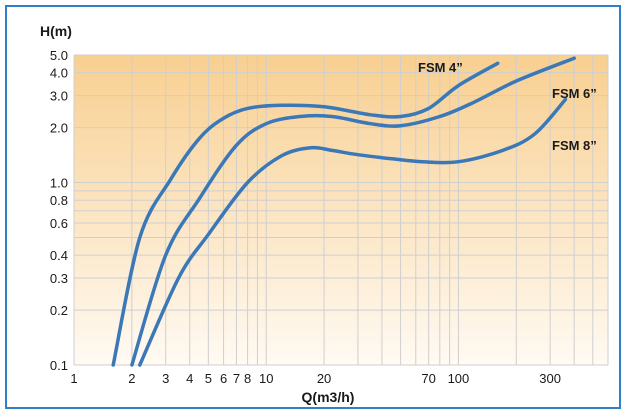 Image resolution: width=628 pixels, height=416 pixels. Describe the element at coordinates (165, 378) in the screenshot. I see `x-tick-label: 3` at that location.